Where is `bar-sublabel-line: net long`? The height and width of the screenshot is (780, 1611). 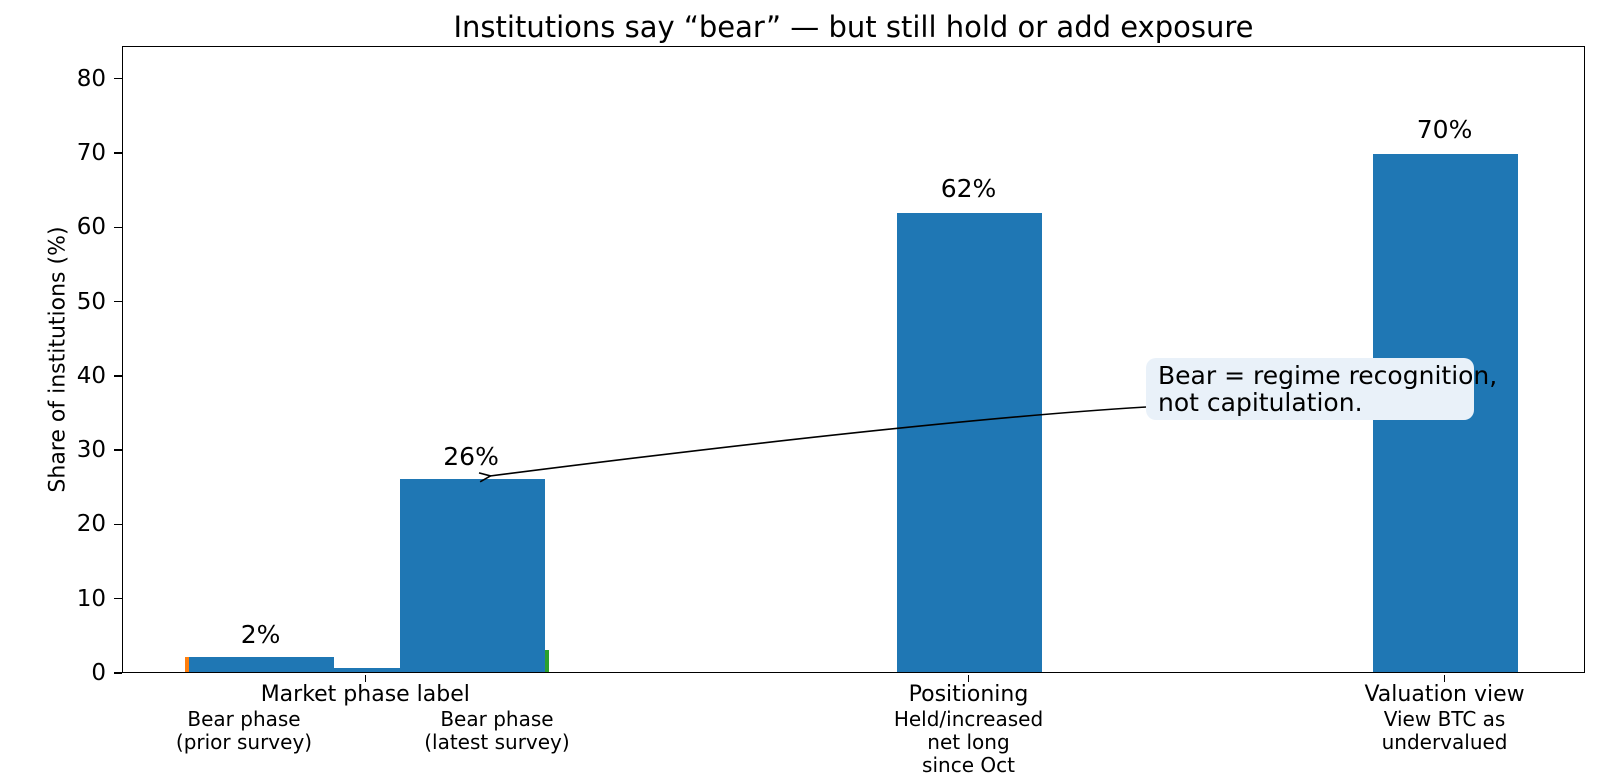
bar-sublabel-line: net long is located at coordinates (968, 742).